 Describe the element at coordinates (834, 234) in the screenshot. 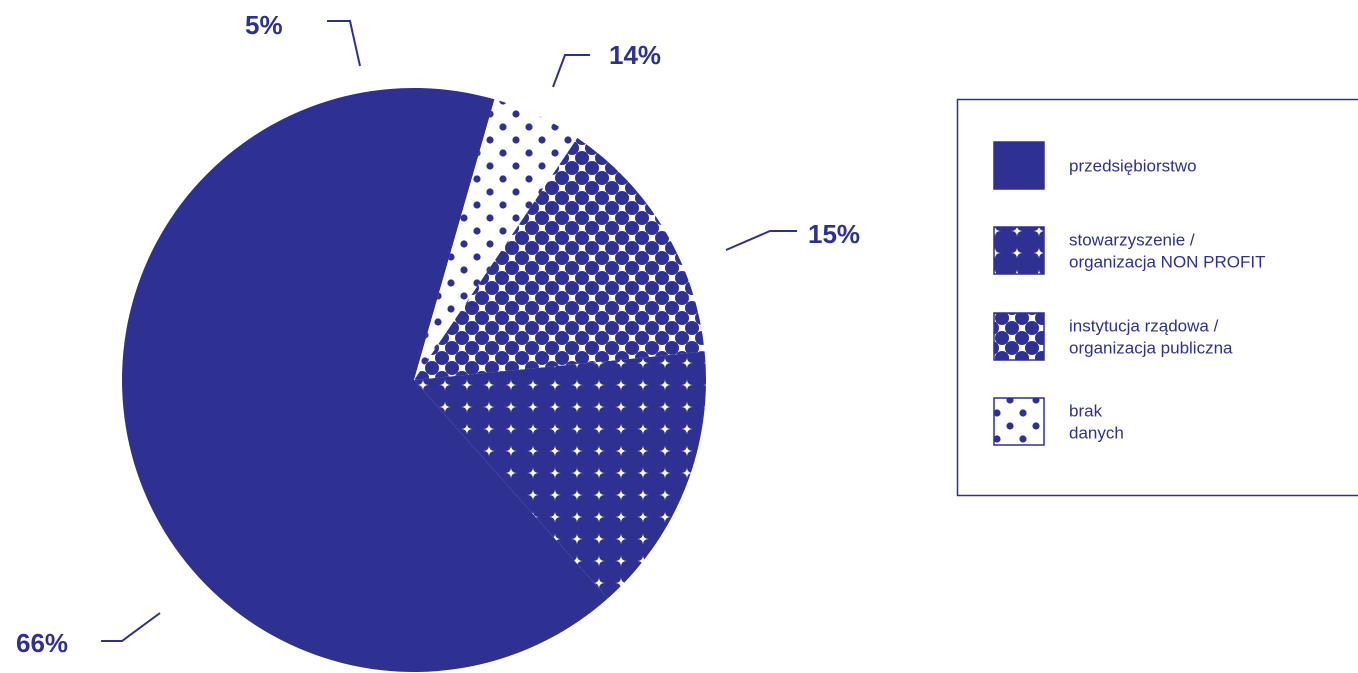

I see `data-label-stowarzyszenie-organizacja-non-profit: 15%` at that location.